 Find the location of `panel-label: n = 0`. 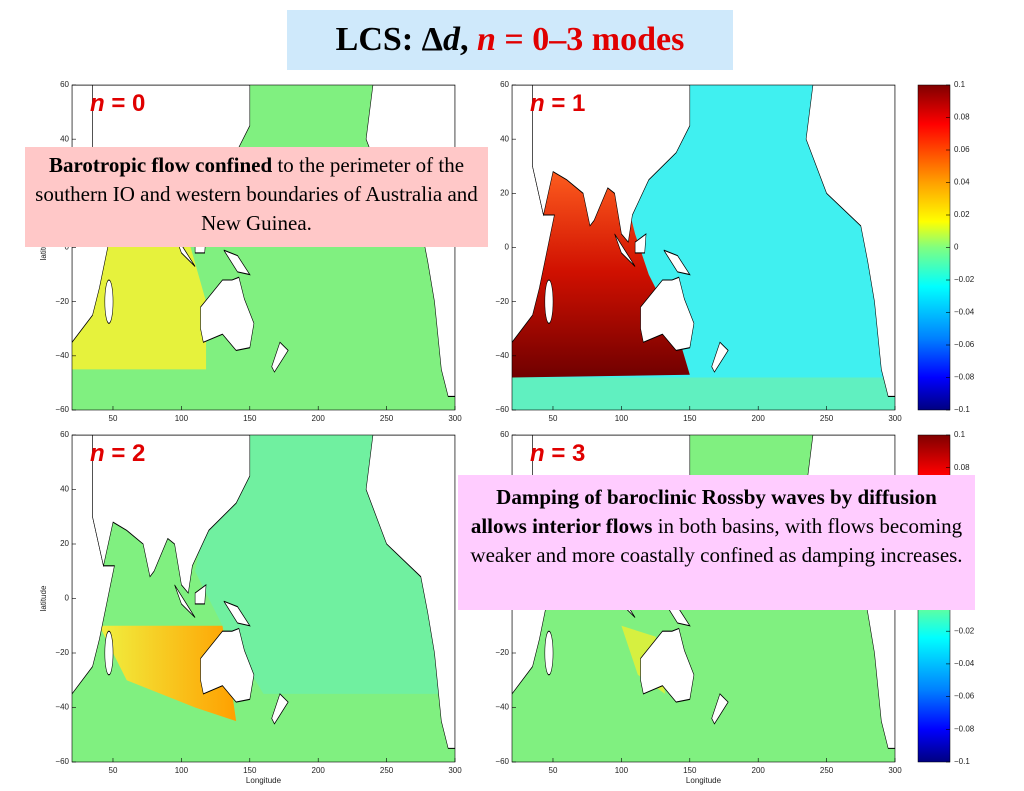

panel-label: n = 0 is located at coordinates (117, 103).